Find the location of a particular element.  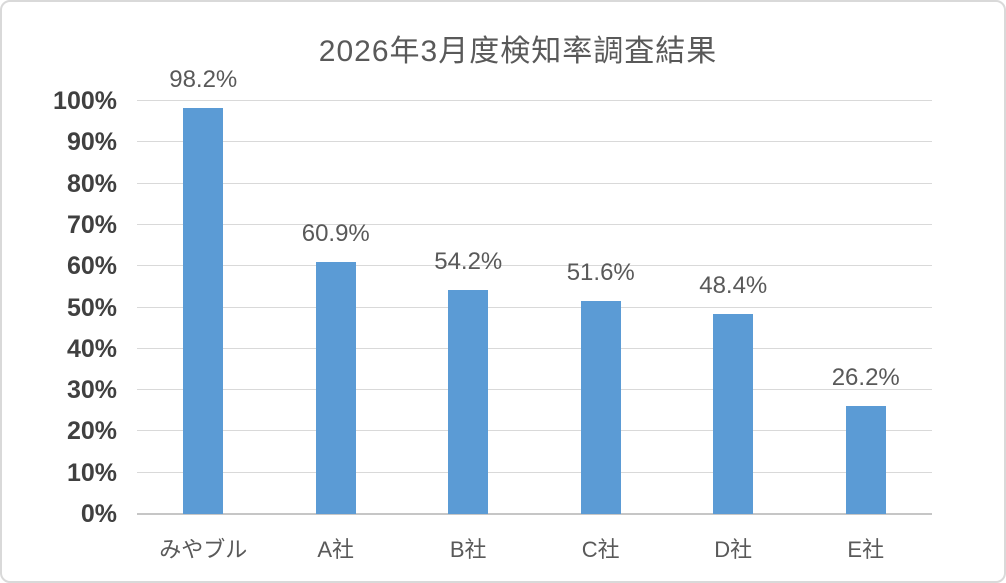

data-label: 54.2% is located at coordinates (468, 262).